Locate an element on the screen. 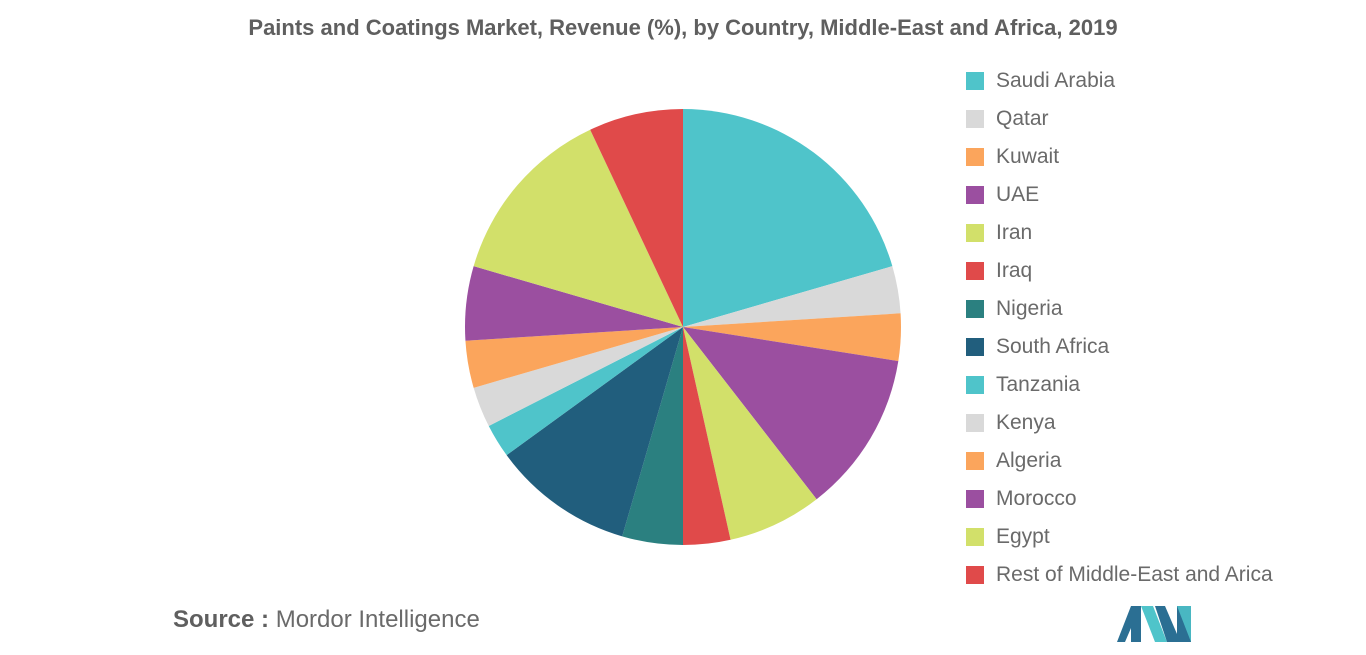 The height and width of the screenshot is (655, 1366). pie-slice-morocco is located at coordinates (574, 303).